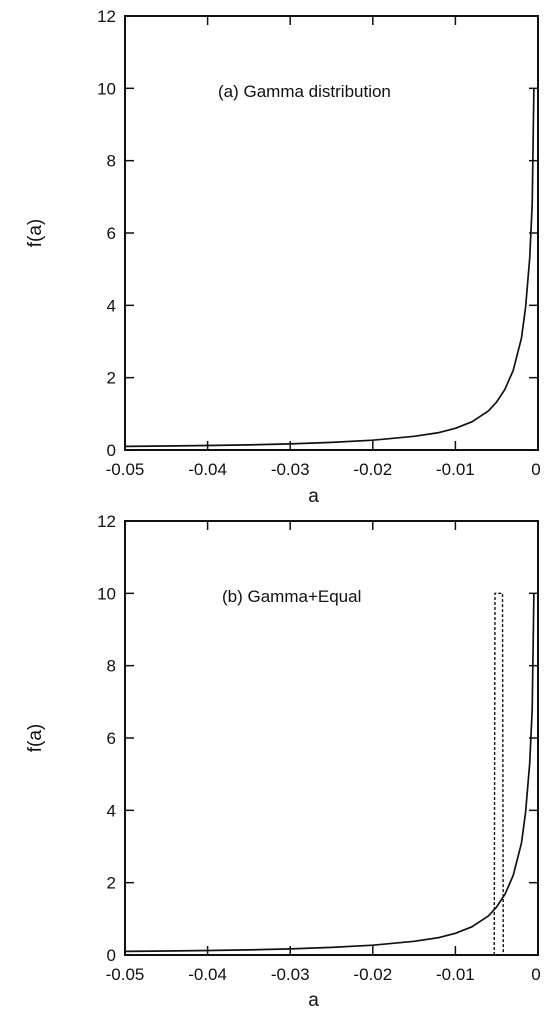 Image resolution: width=544 pixels, height=1011 pixels. Describe the element at coordinates (304, 91) in the screenshot. I see `panel-annotation: (a) Gamma distribution` at that location.